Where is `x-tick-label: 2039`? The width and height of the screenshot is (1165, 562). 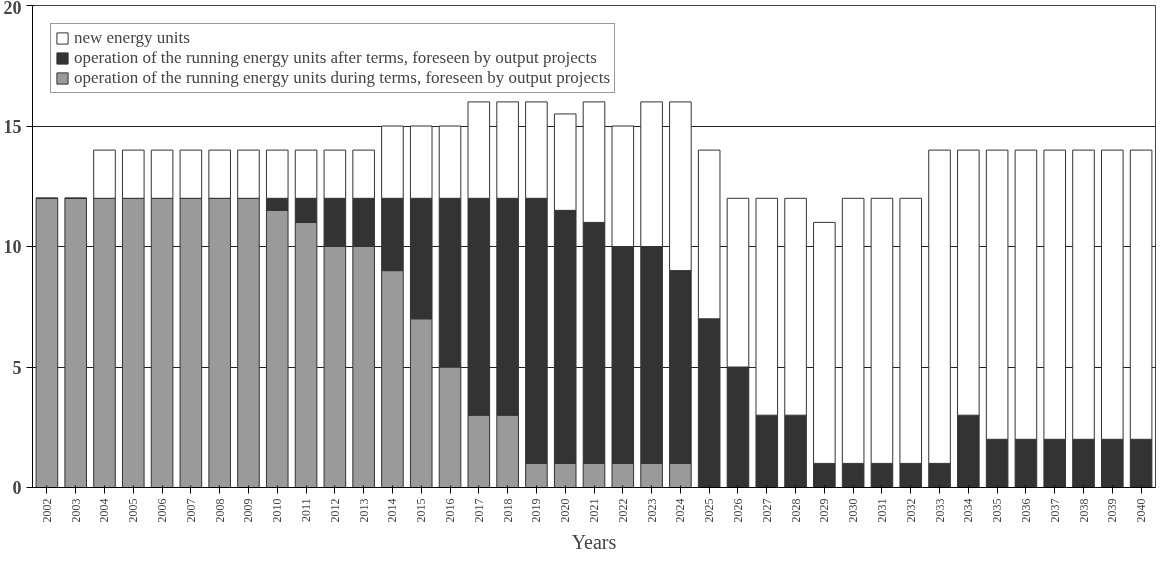
x-tick-label: 2039 is located at coordinates (1112, 510).